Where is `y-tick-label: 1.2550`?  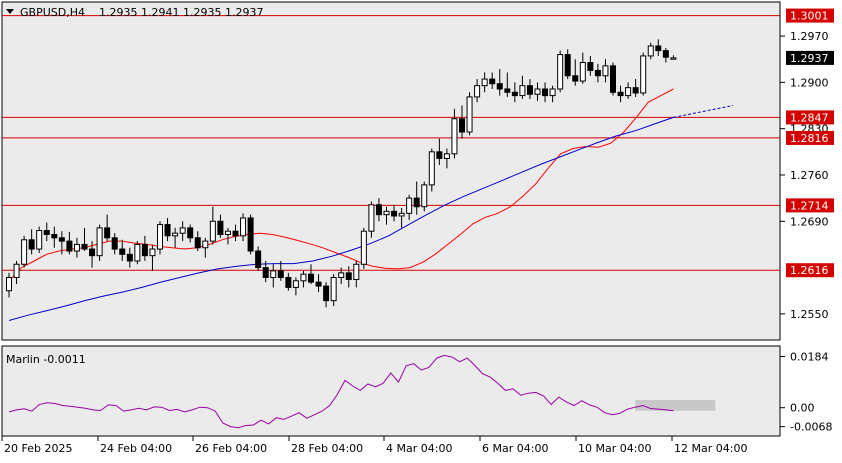 y-tick-label: 1.2550 is located at coordinates (809, 314).